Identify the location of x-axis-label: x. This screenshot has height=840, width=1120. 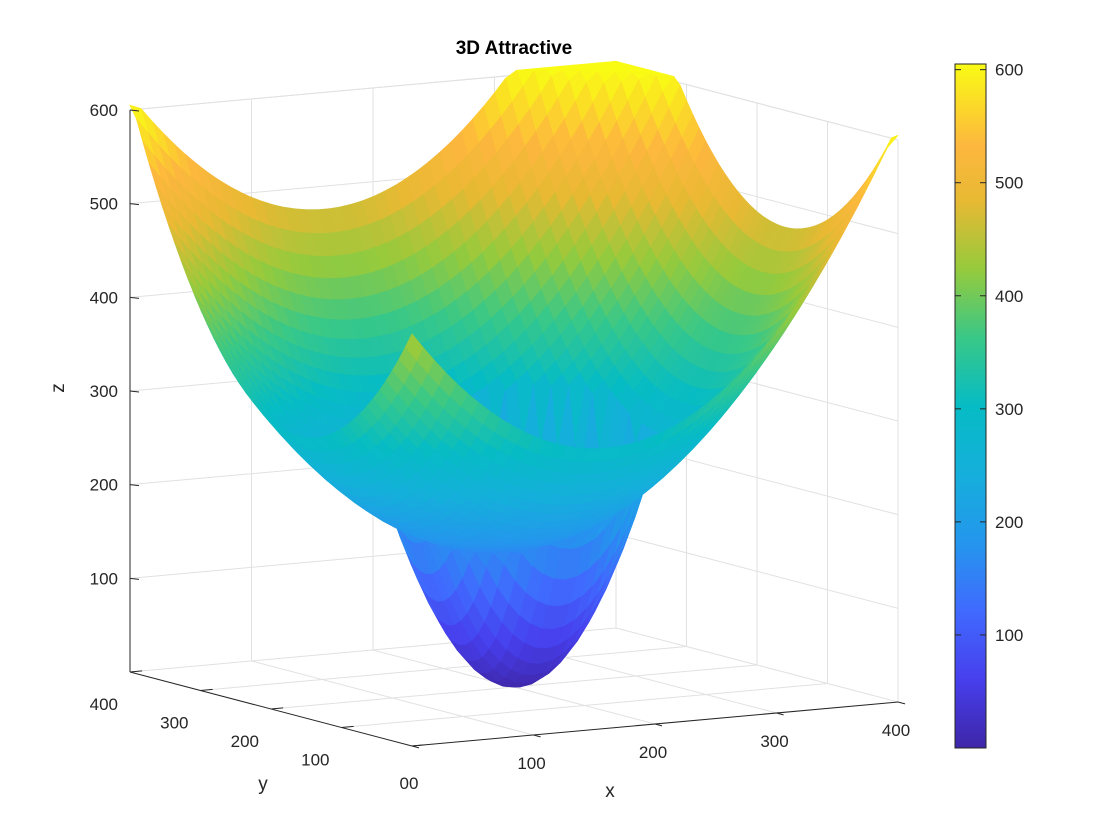
(610, 791).